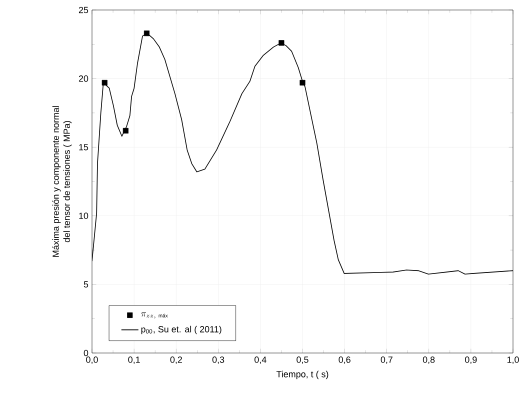 The image size is (523, 409). I want to click on y-tick-label: 20, so click(83, 78).